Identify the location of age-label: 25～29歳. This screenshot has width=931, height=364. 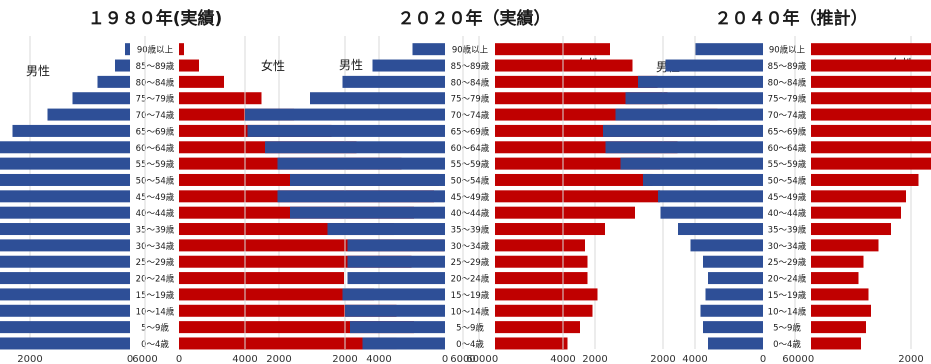
(155, 262).